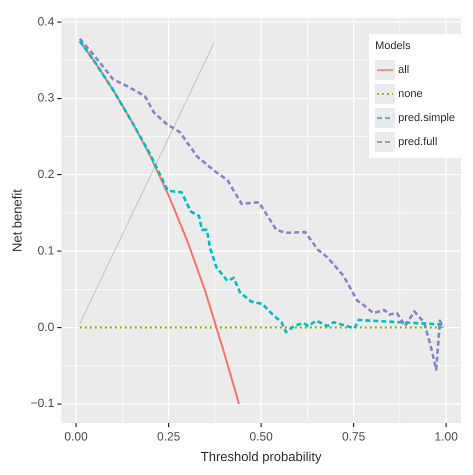 The image size is (473, 475). Describe the element at coordinates (16, 220) in the screenshot. I see `y-axis-title: Net benefit` at that location.